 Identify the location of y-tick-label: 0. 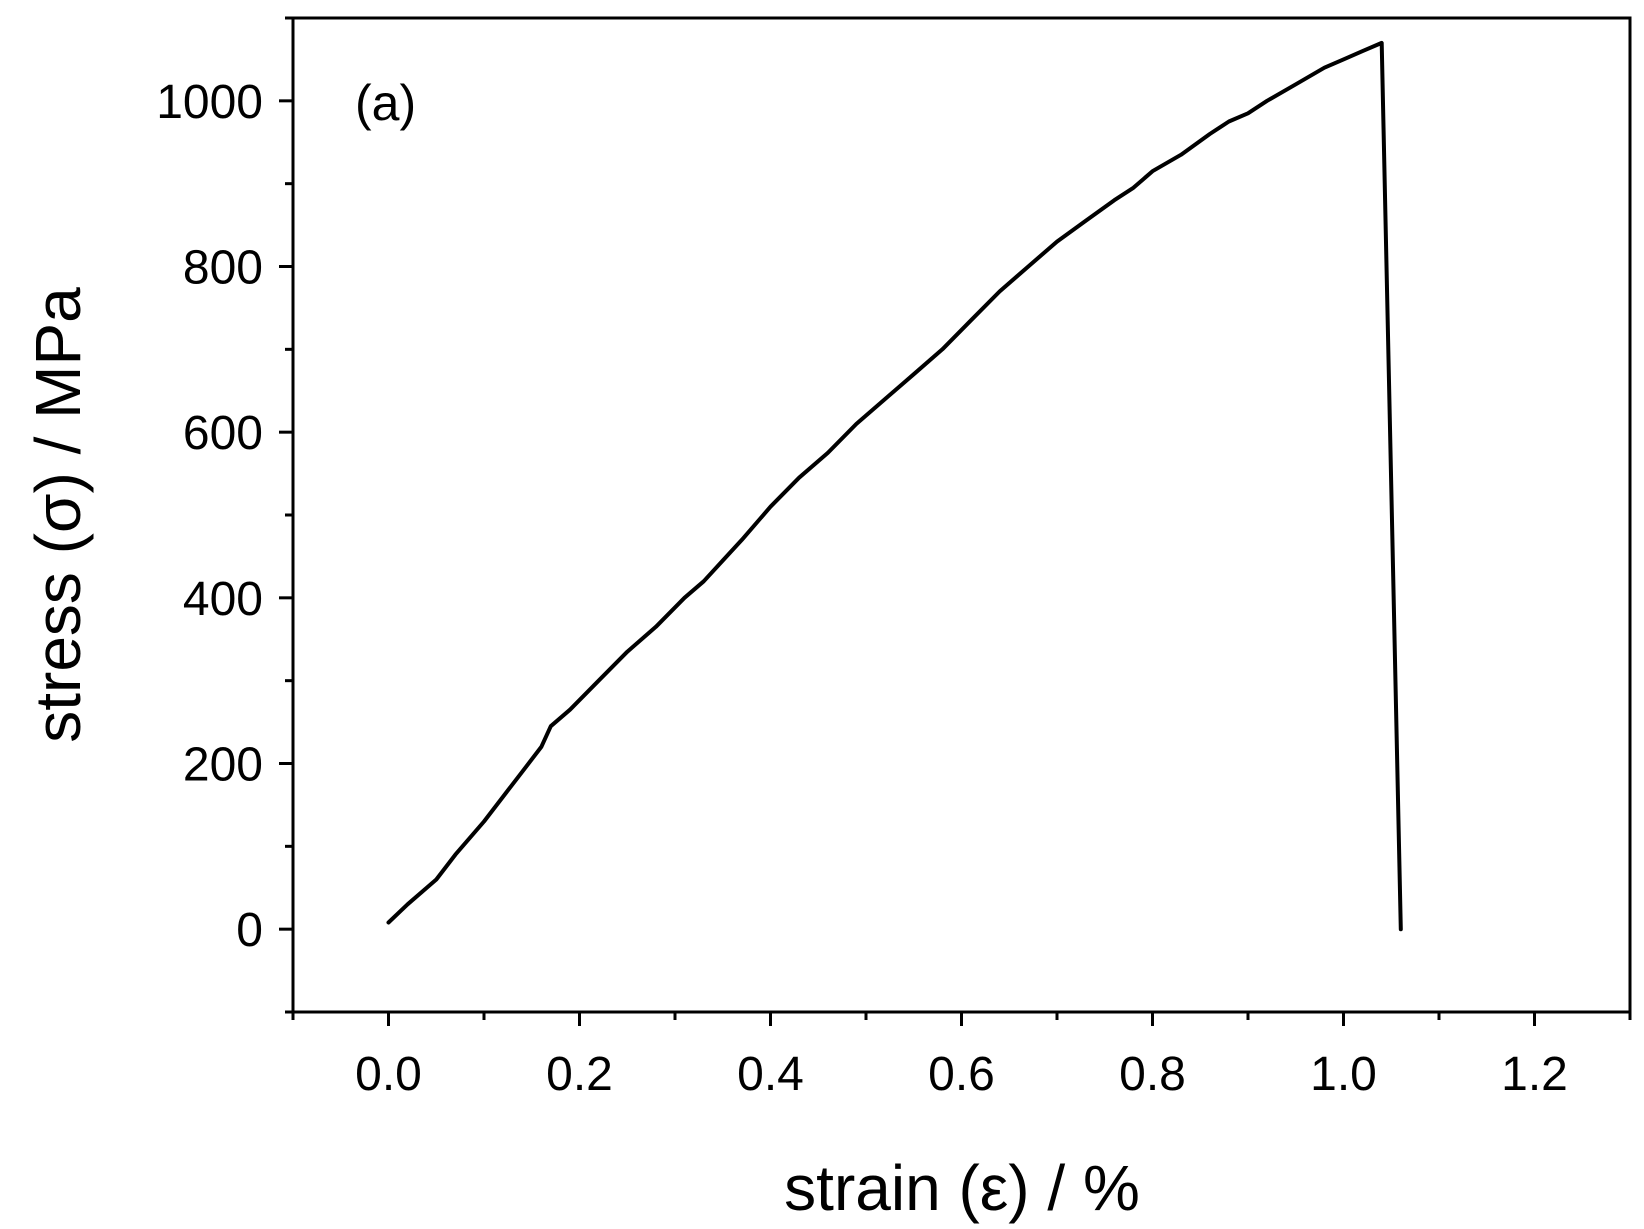
(249, 930).